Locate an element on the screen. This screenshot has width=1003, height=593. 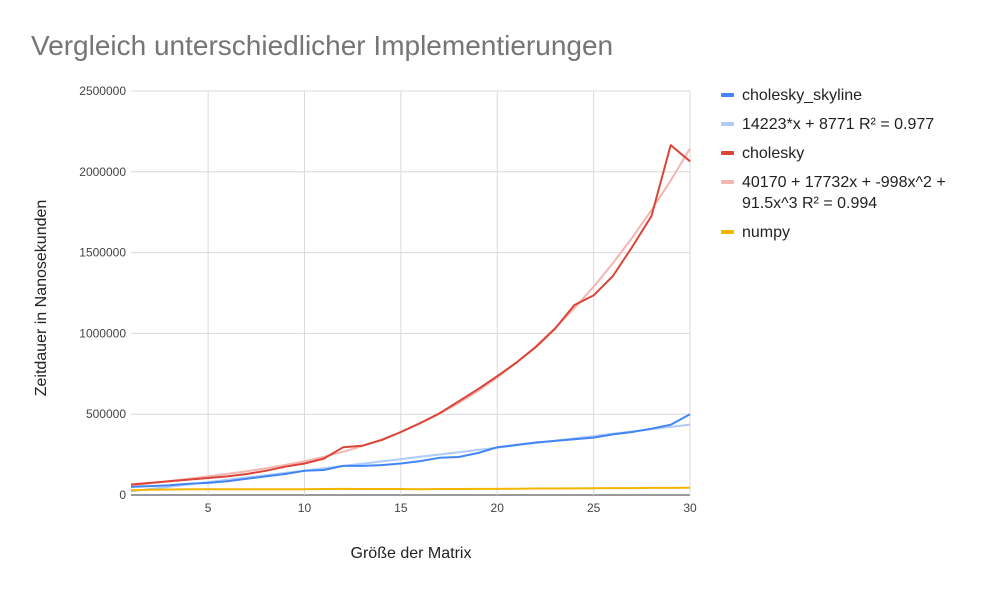
legend-item-linear-trend: 14223*x + 8771 R² = 0.977 is located at coordinates (856, 124).